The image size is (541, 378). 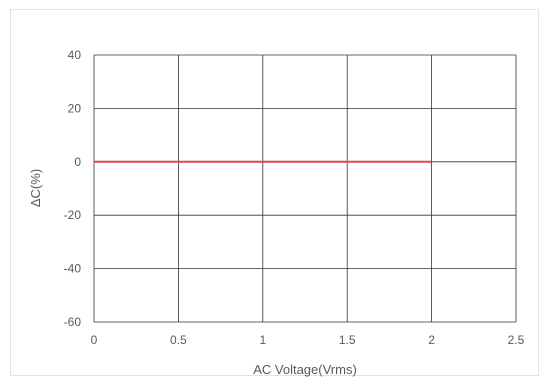 I want to click on x-tick-label: 2, so click(x=431, y=340).